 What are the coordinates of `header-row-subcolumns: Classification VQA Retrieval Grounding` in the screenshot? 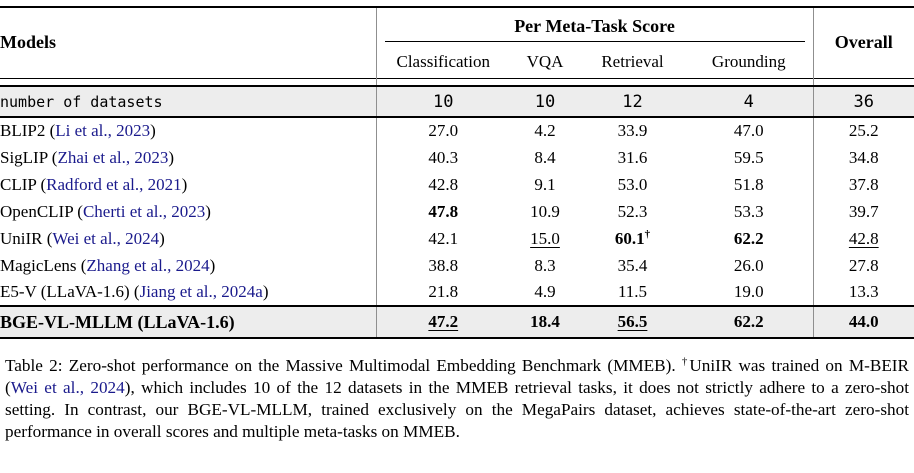 It's located at (457, 62).